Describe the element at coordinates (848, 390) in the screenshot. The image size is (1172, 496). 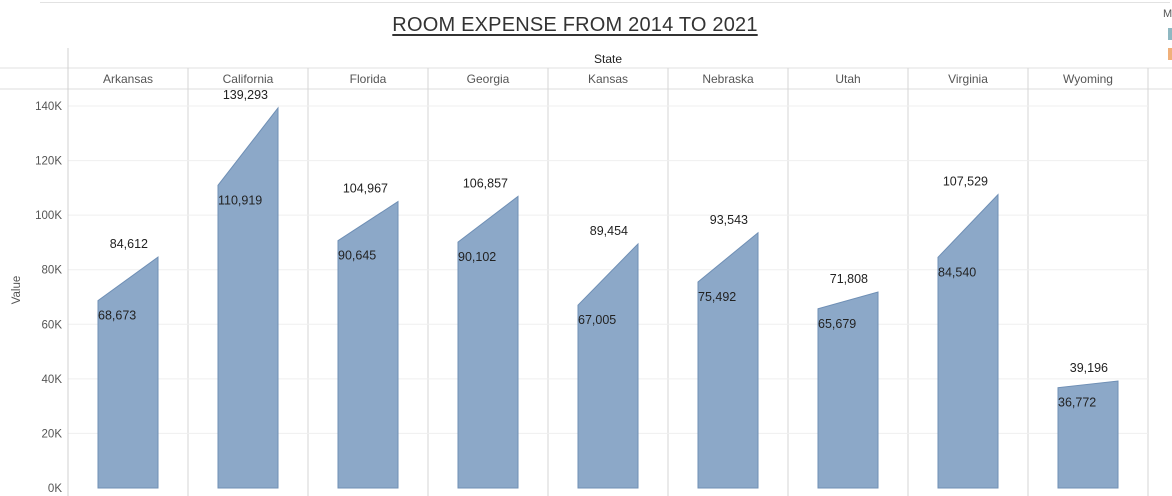
I see `area-mark-utah` at that location.